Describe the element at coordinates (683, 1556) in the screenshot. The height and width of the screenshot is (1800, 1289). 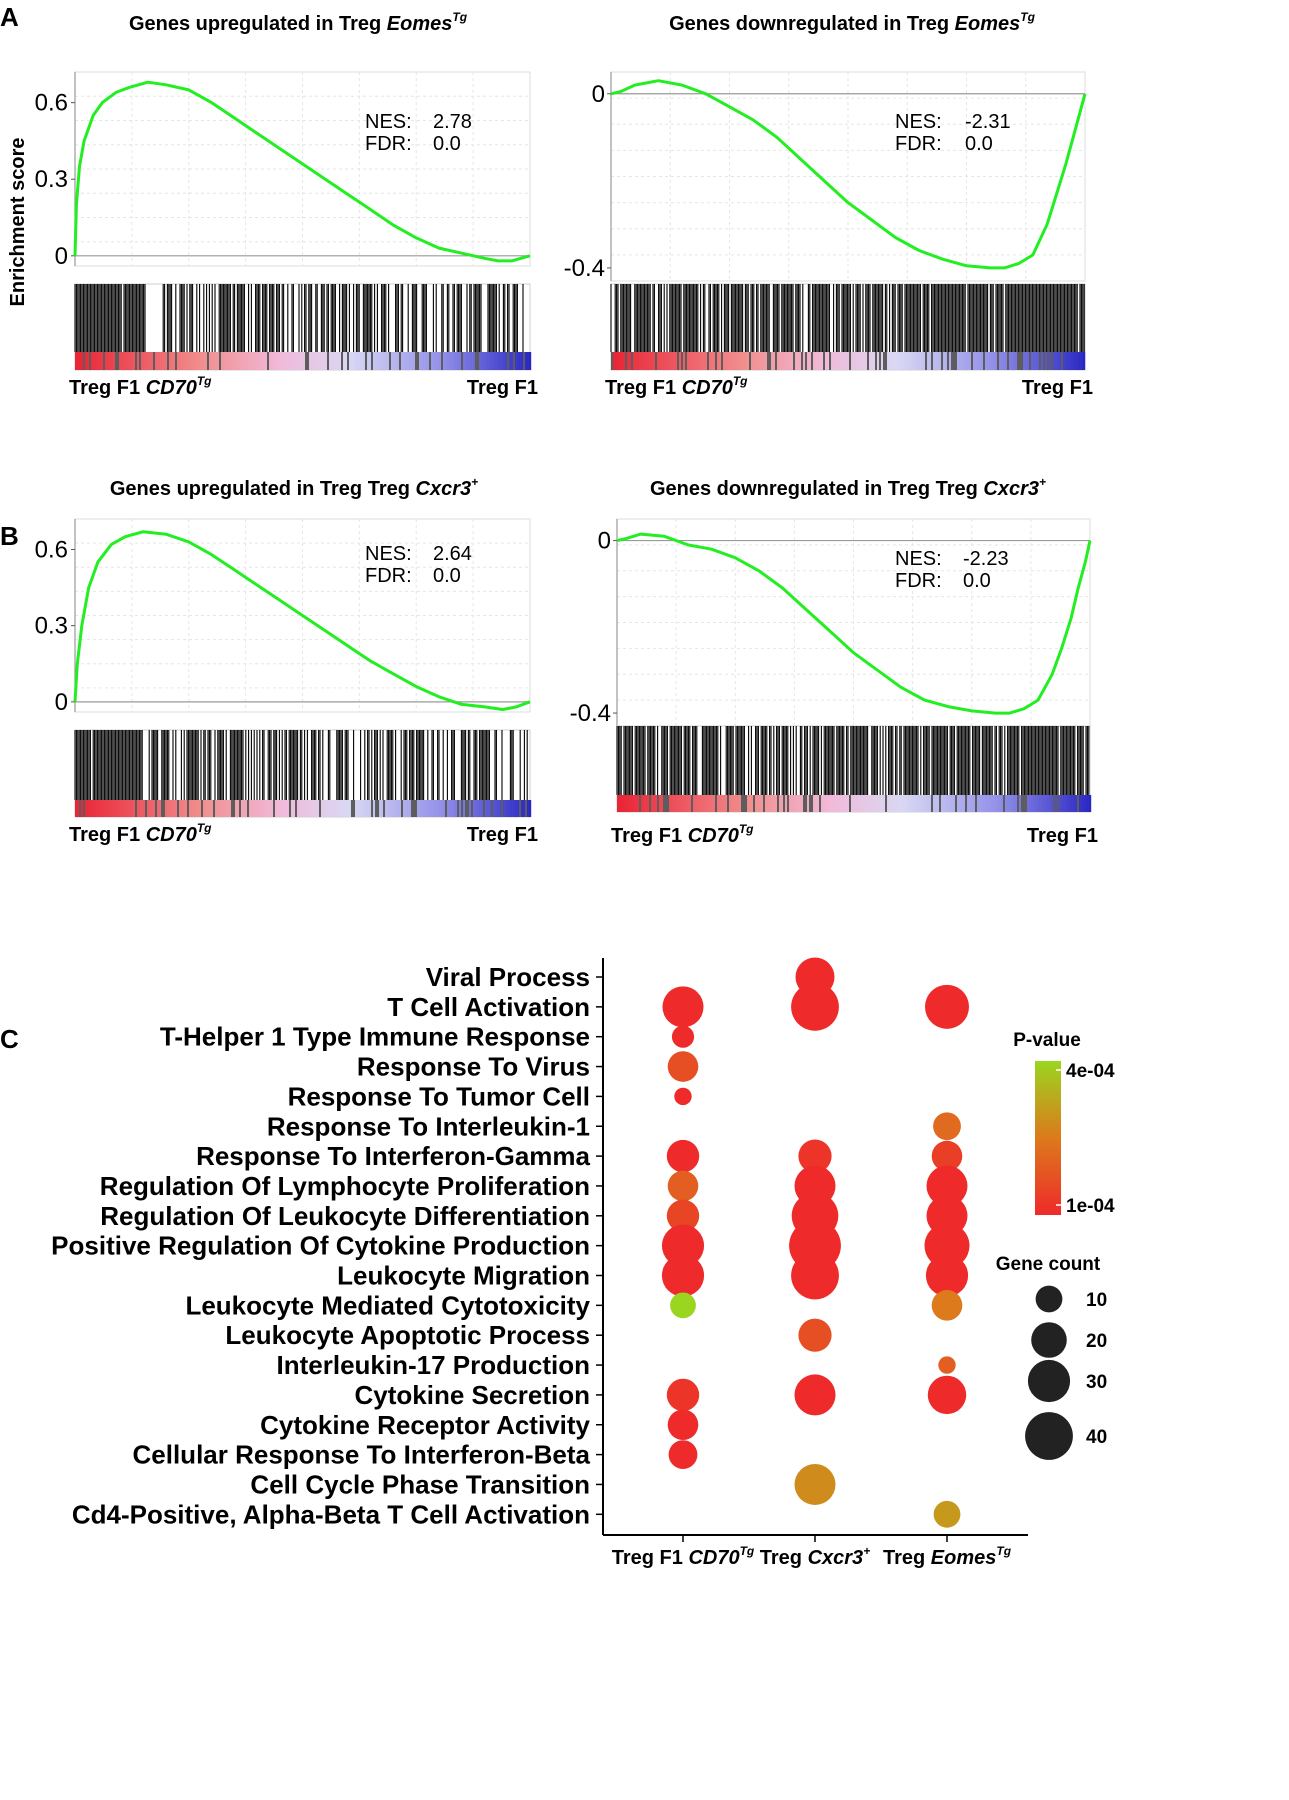
I see `x-group-label: Treg F1 CD70Tg` at that location.